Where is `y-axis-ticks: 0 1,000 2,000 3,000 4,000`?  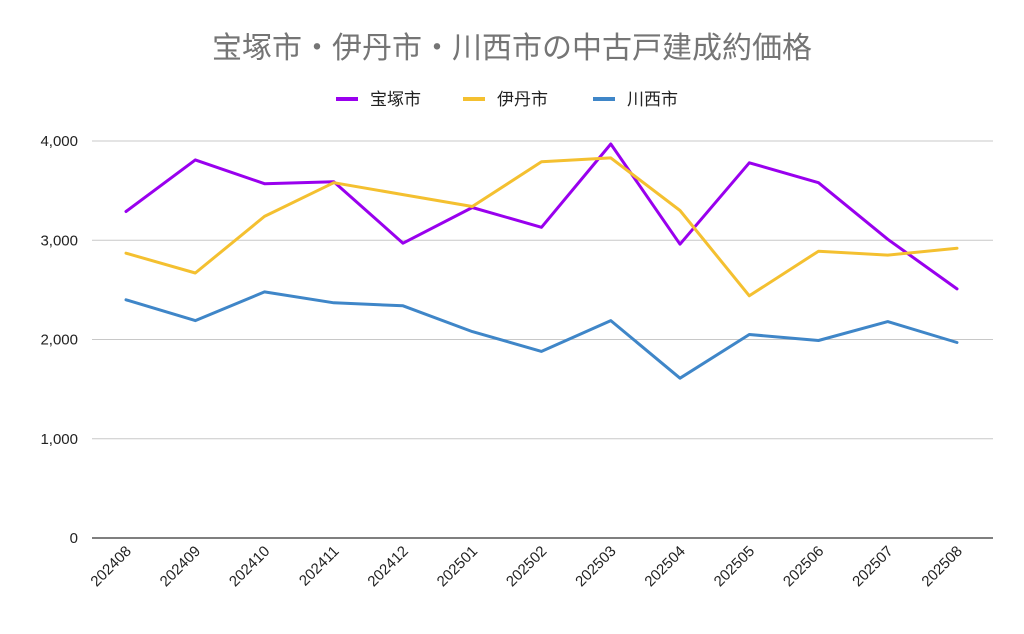 y-axis-ticks: 0 1,000 2,000 3,000 4,000 is located at coordinates (59, 340).